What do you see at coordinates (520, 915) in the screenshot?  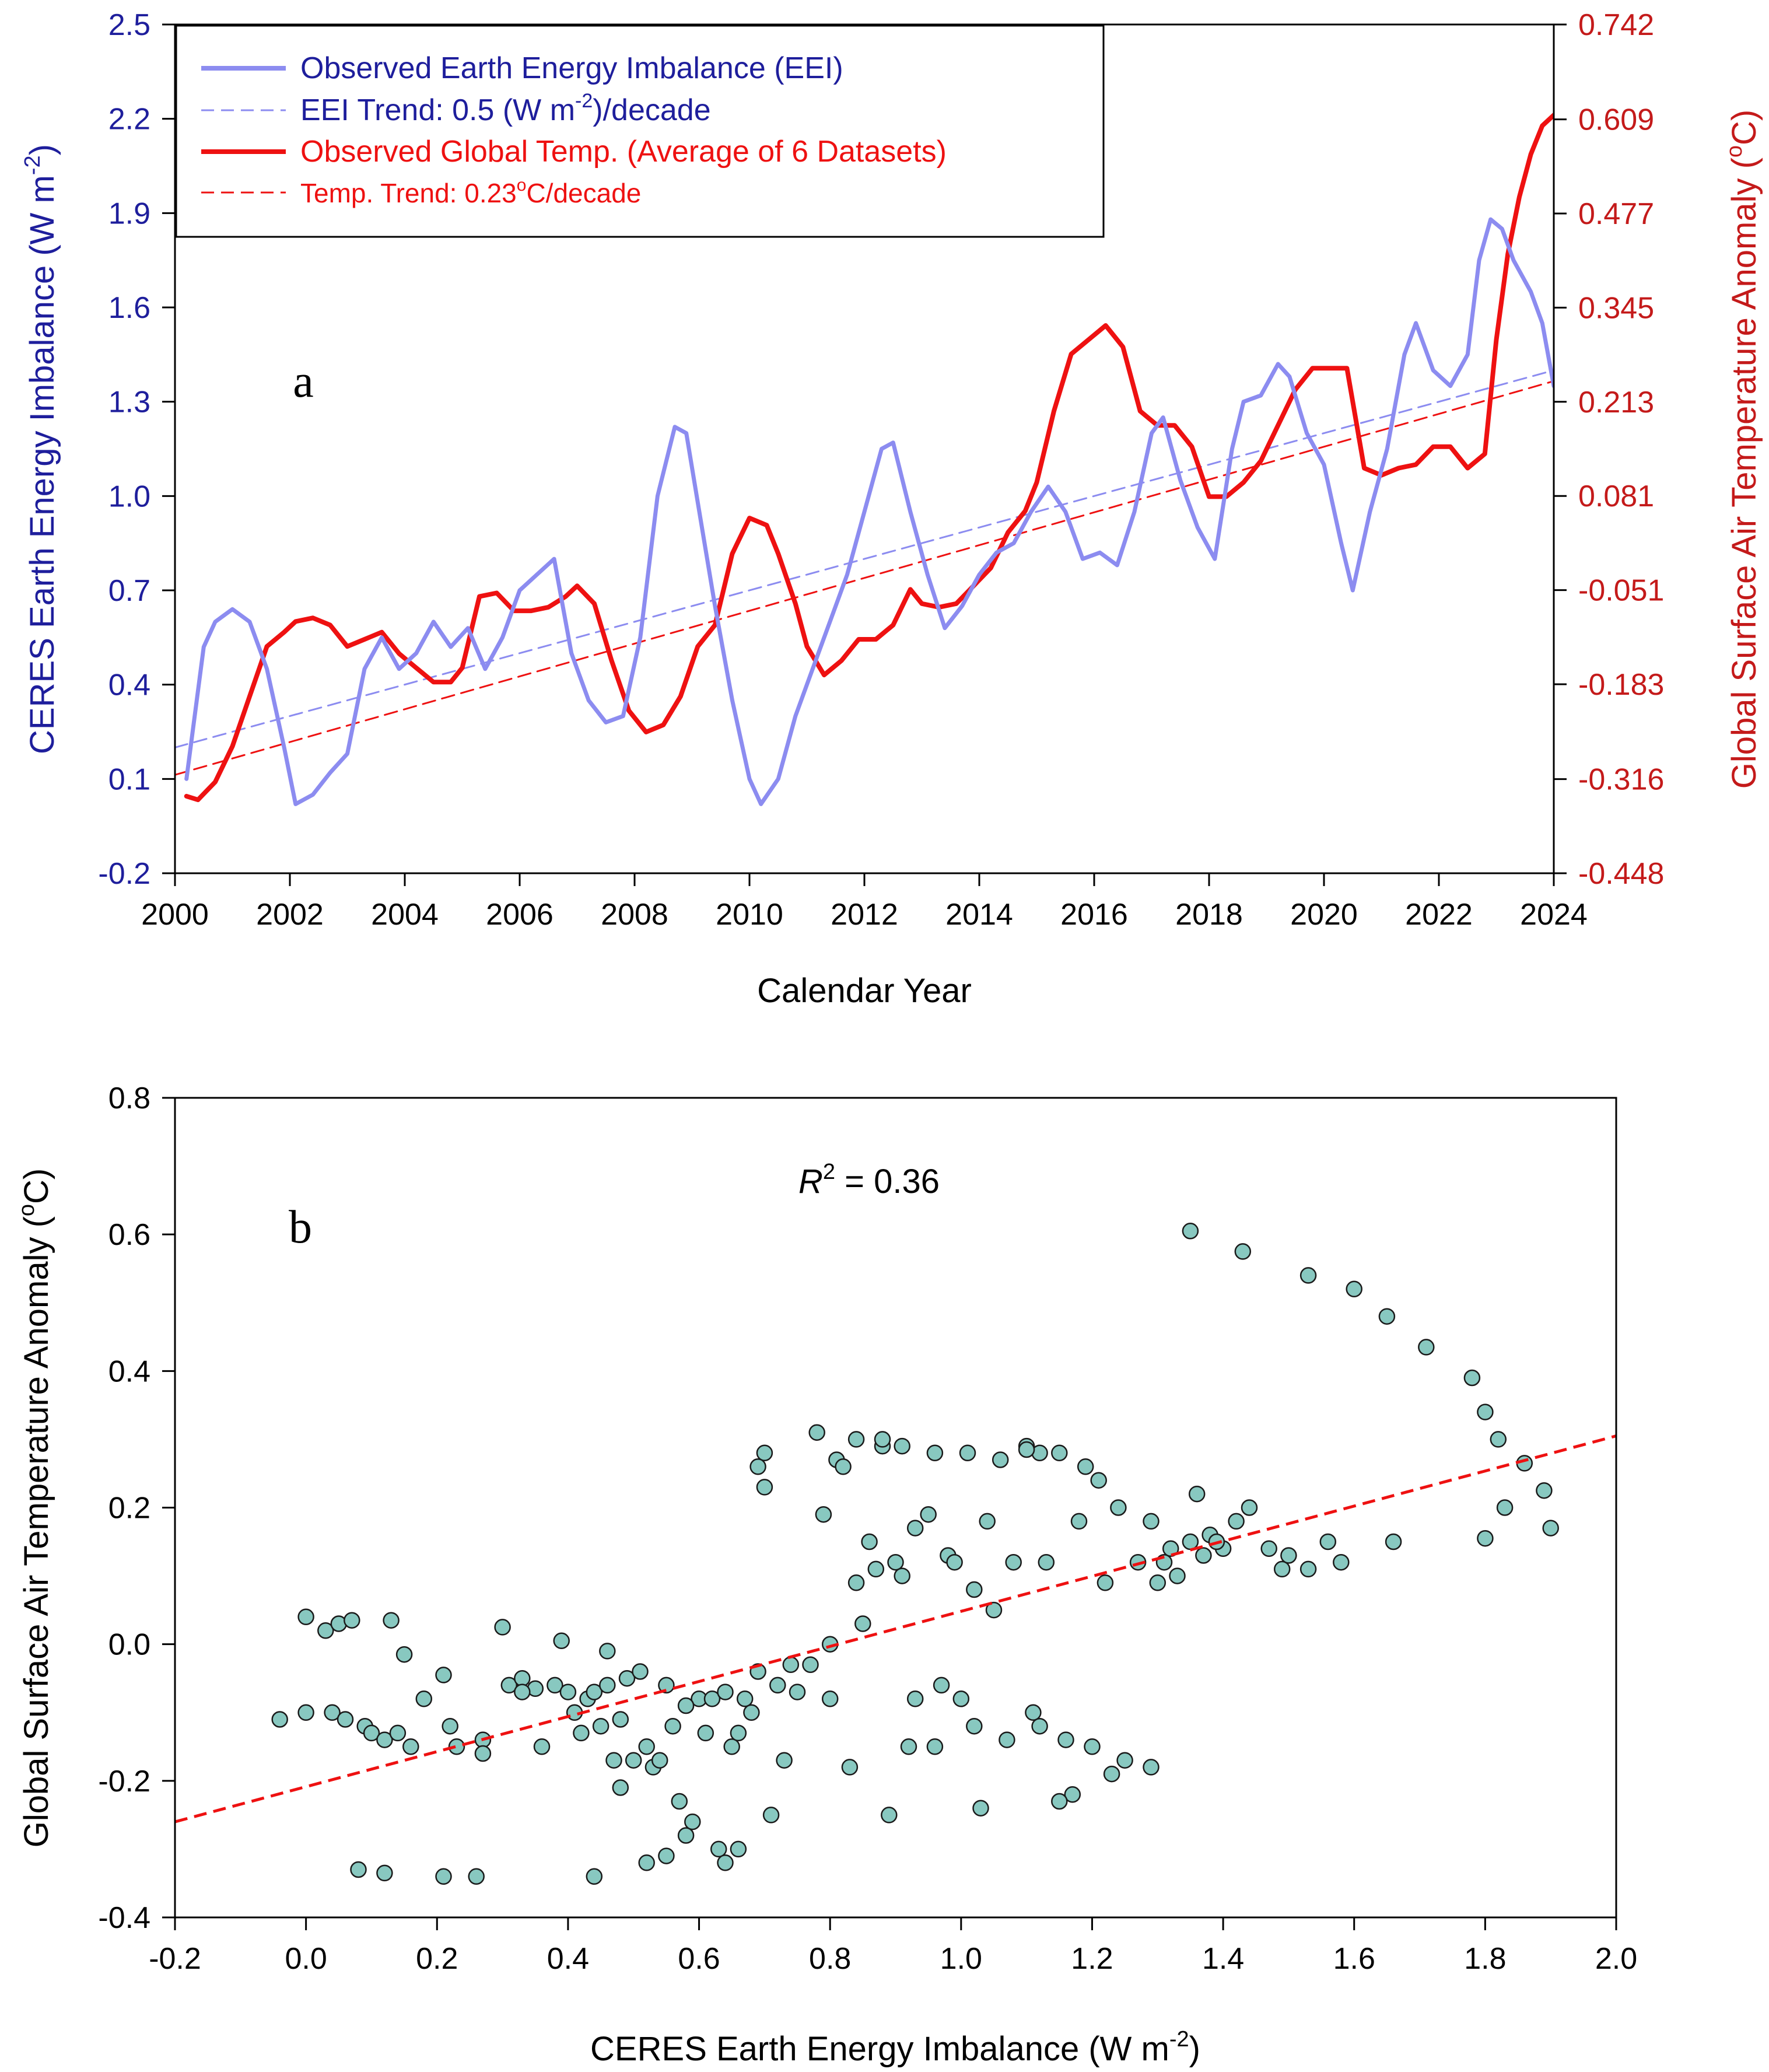 I see `x-tick-label: 2006` at bounding box center [520, 915].